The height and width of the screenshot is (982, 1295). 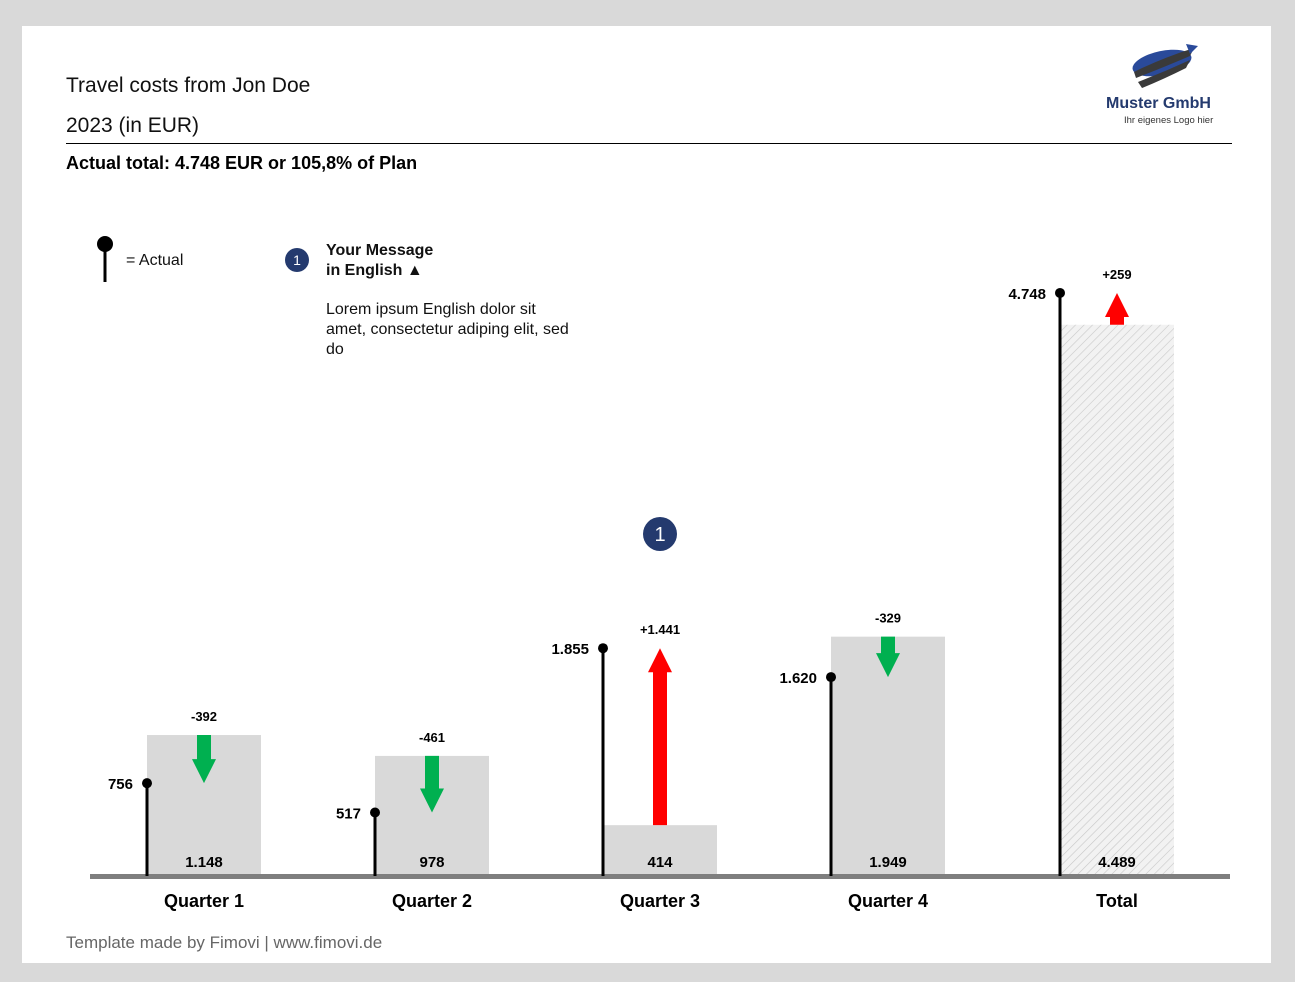 I want to click on message-badge: 1, so click(x=297, y=260).